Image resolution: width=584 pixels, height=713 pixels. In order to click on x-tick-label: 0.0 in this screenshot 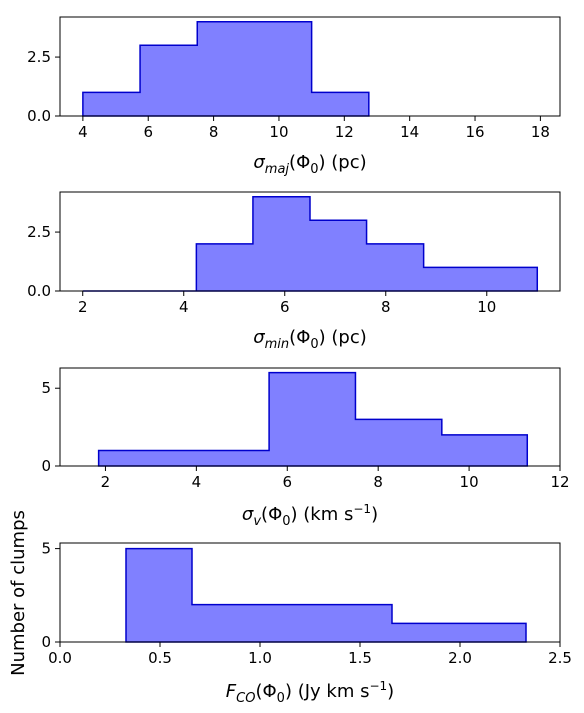, I will do `click(60, 658)`.